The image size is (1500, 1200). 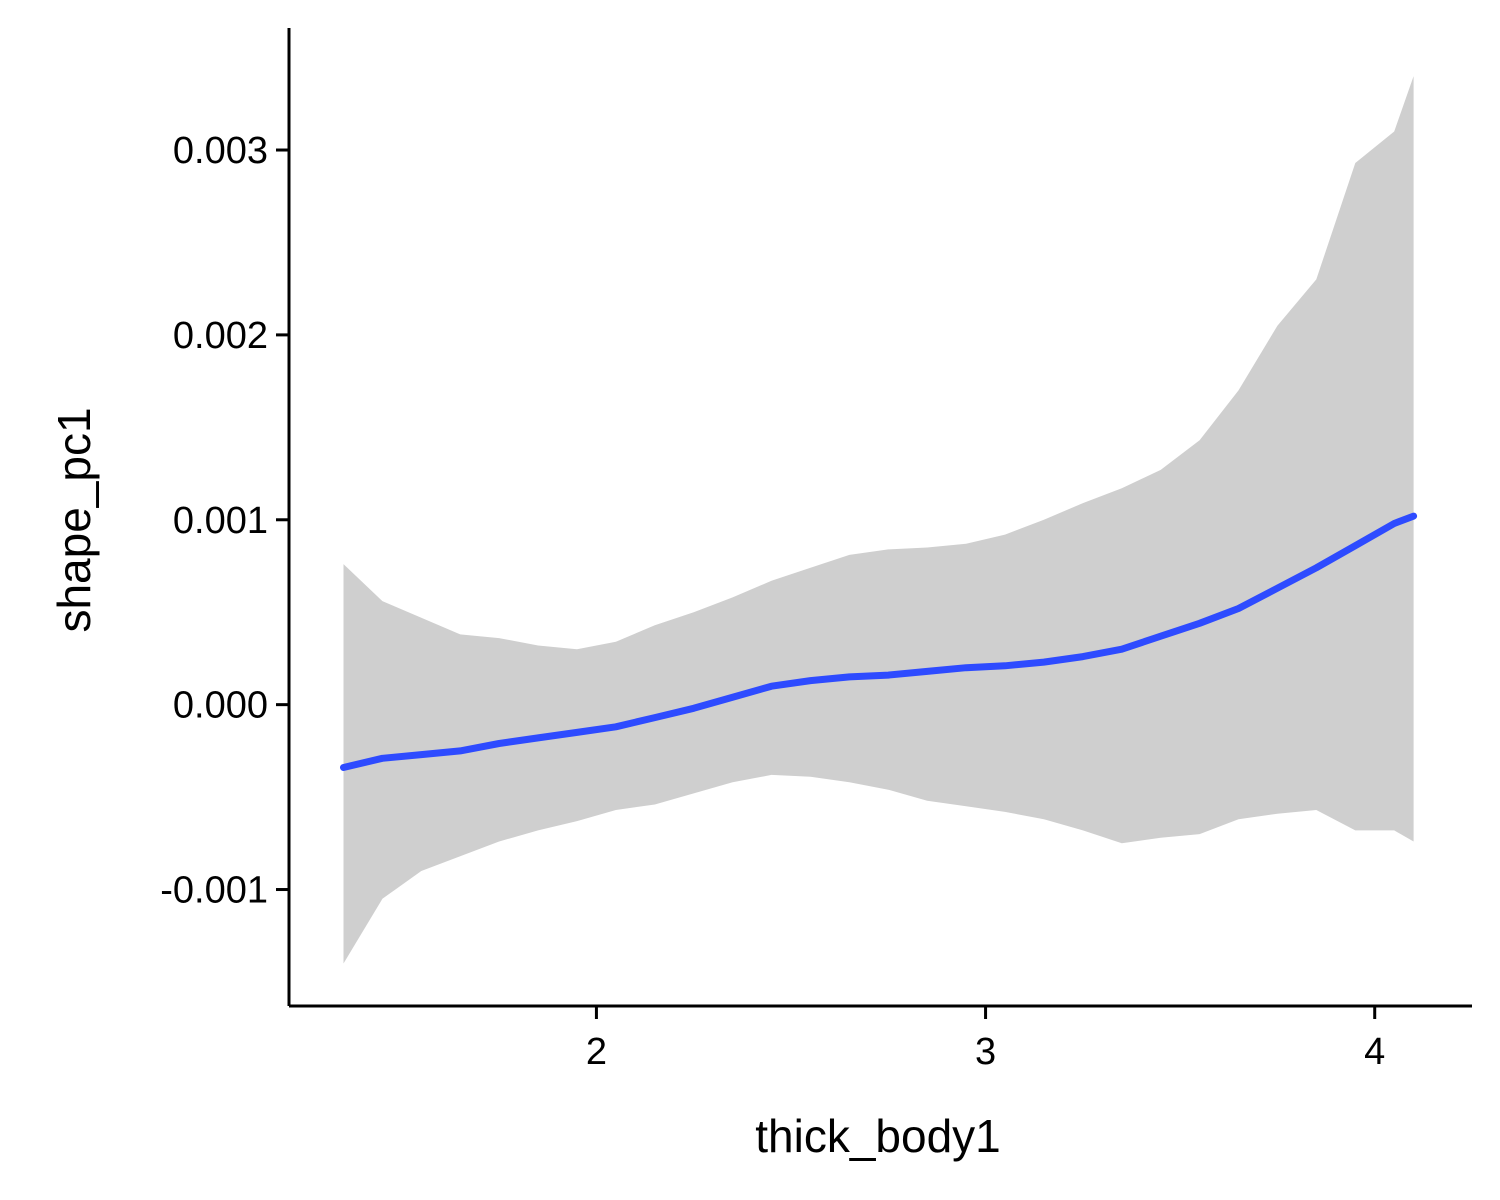 What do you see at coordinates (214, 891) in the screenshot?
I see `y-tick-label: -0.001` at bounding box center [214, 891].